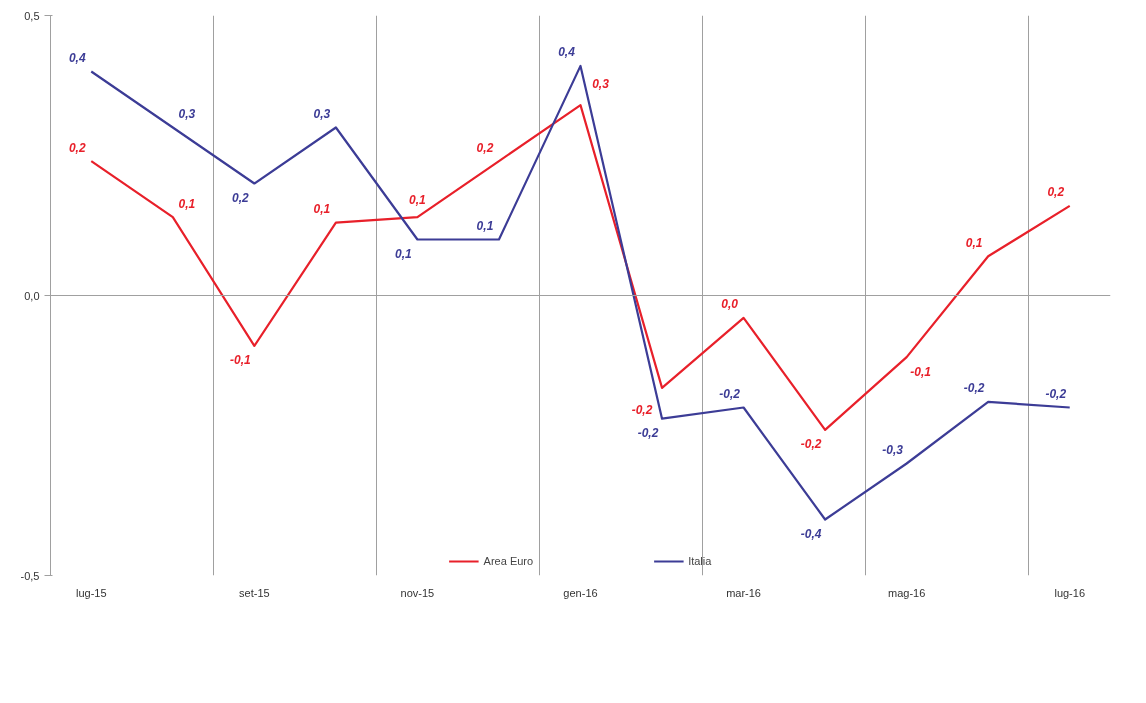  I want to click on x-tick-label: mag-16, so click(907, 592).